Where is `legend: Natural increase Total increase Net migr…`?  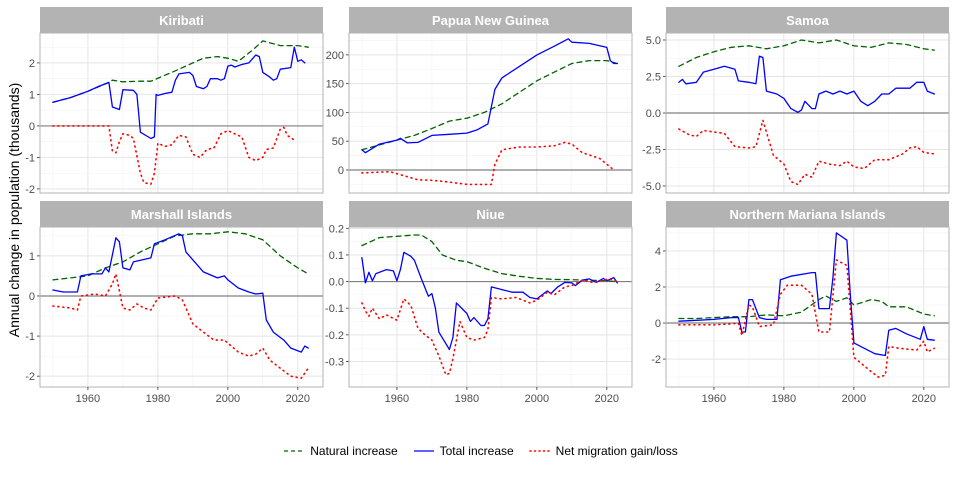 legend: Natural increase Total increase Net migr… is located at coordinates (480, 451).